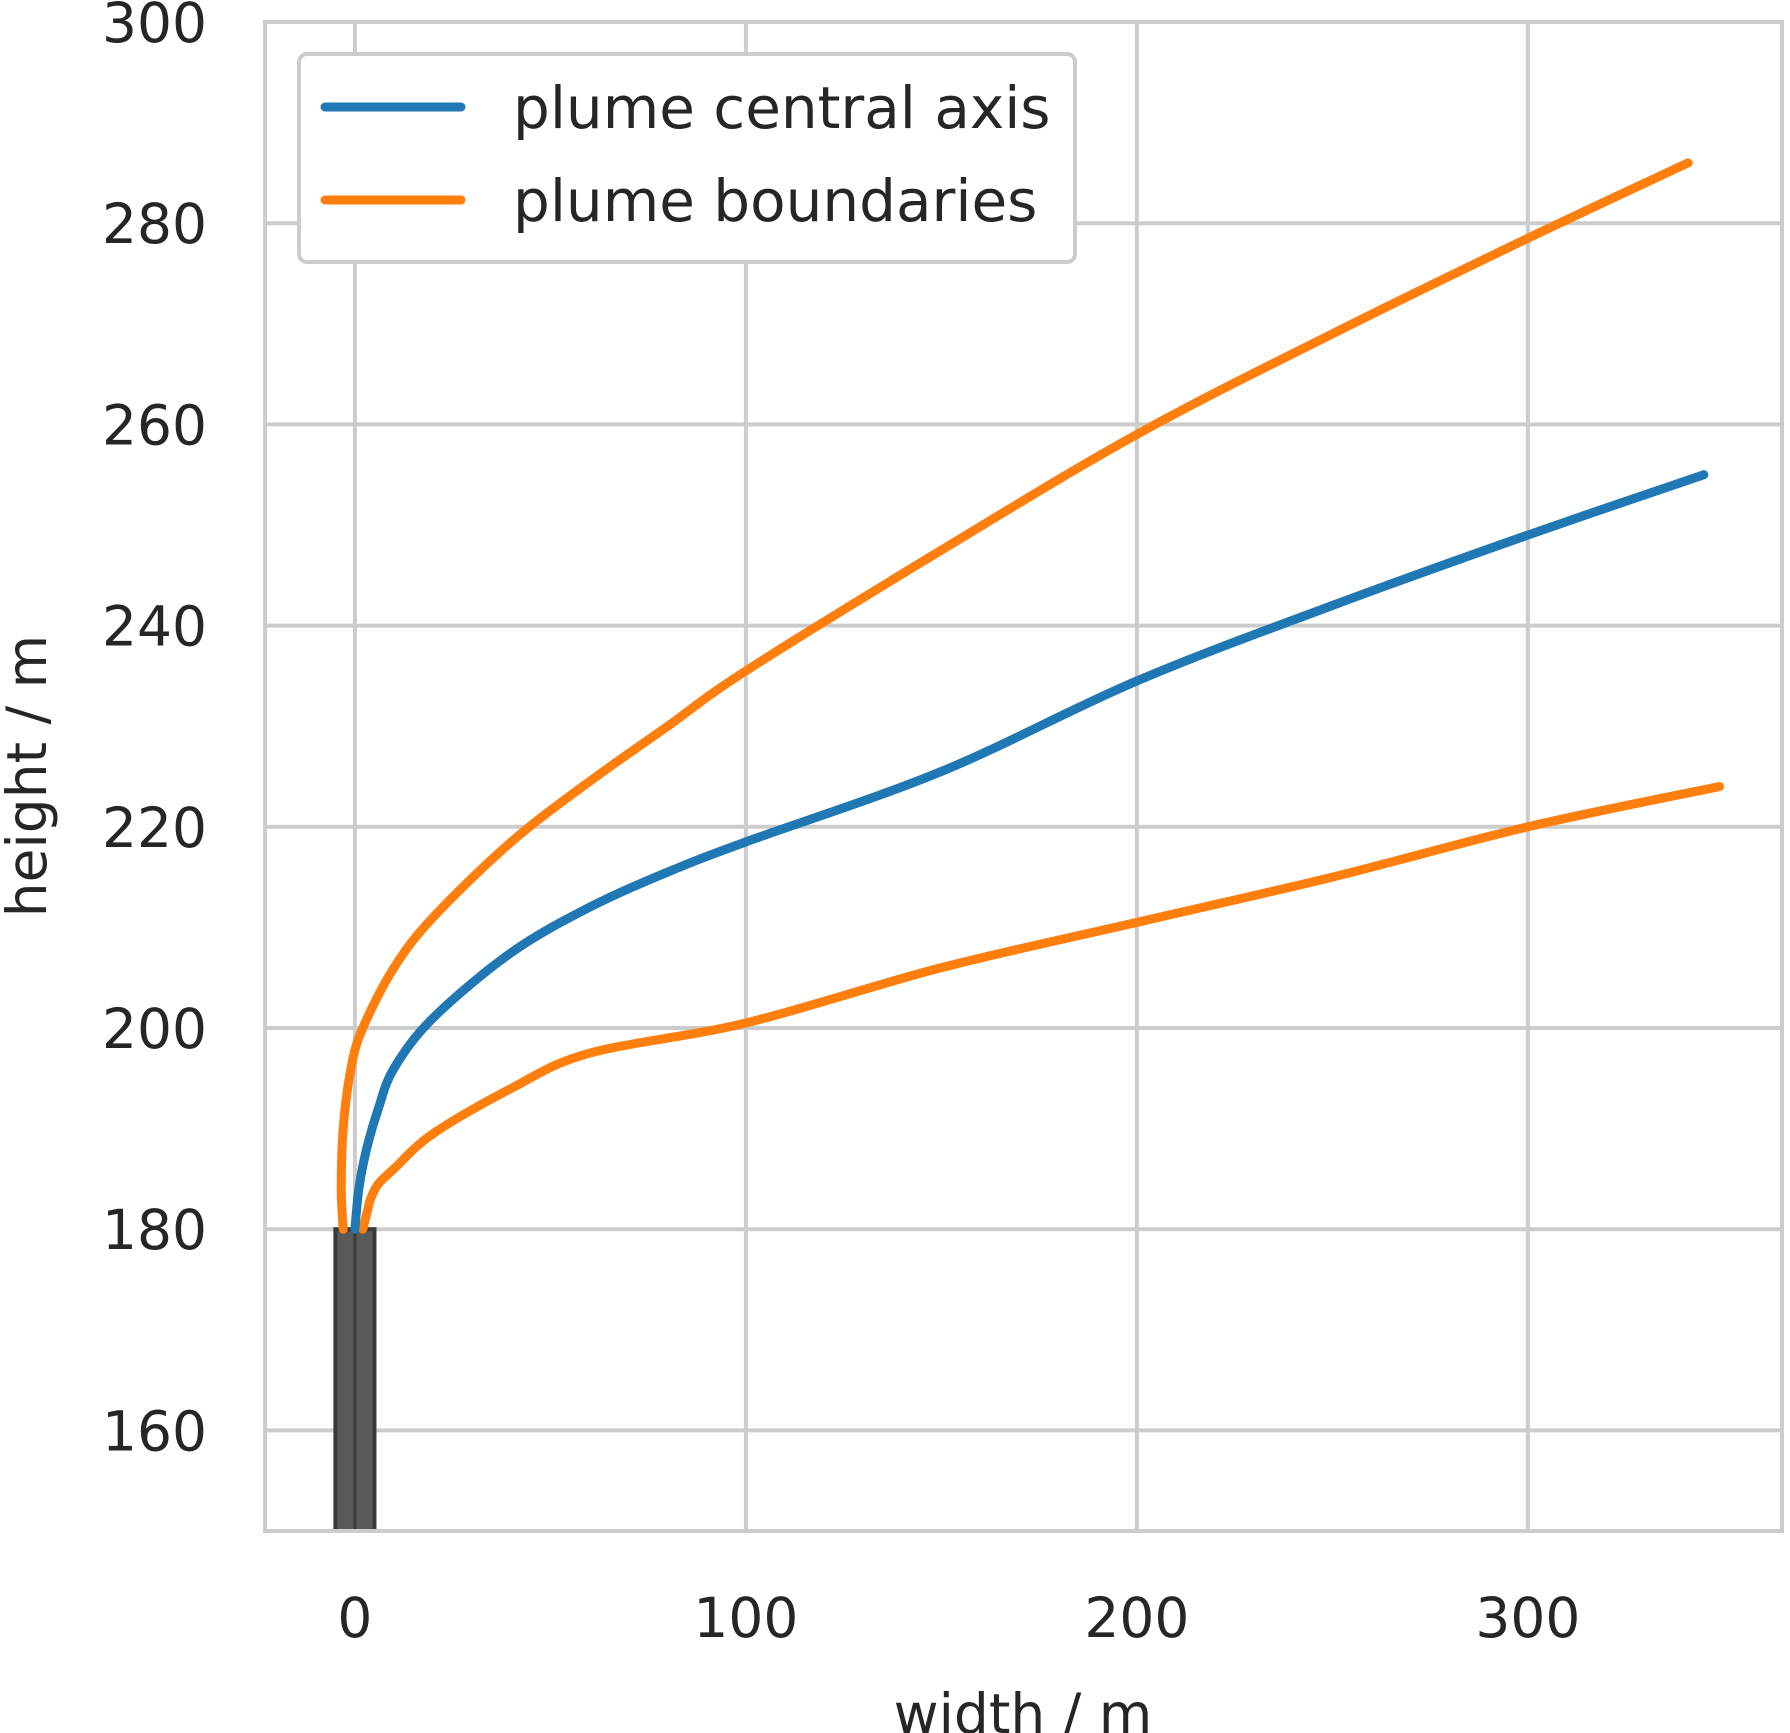 The image size is (1790, 1733). Describe the element at coordinates (1023, 1707) in the screenshot. I see `x-axis-label: width / m` at that location.